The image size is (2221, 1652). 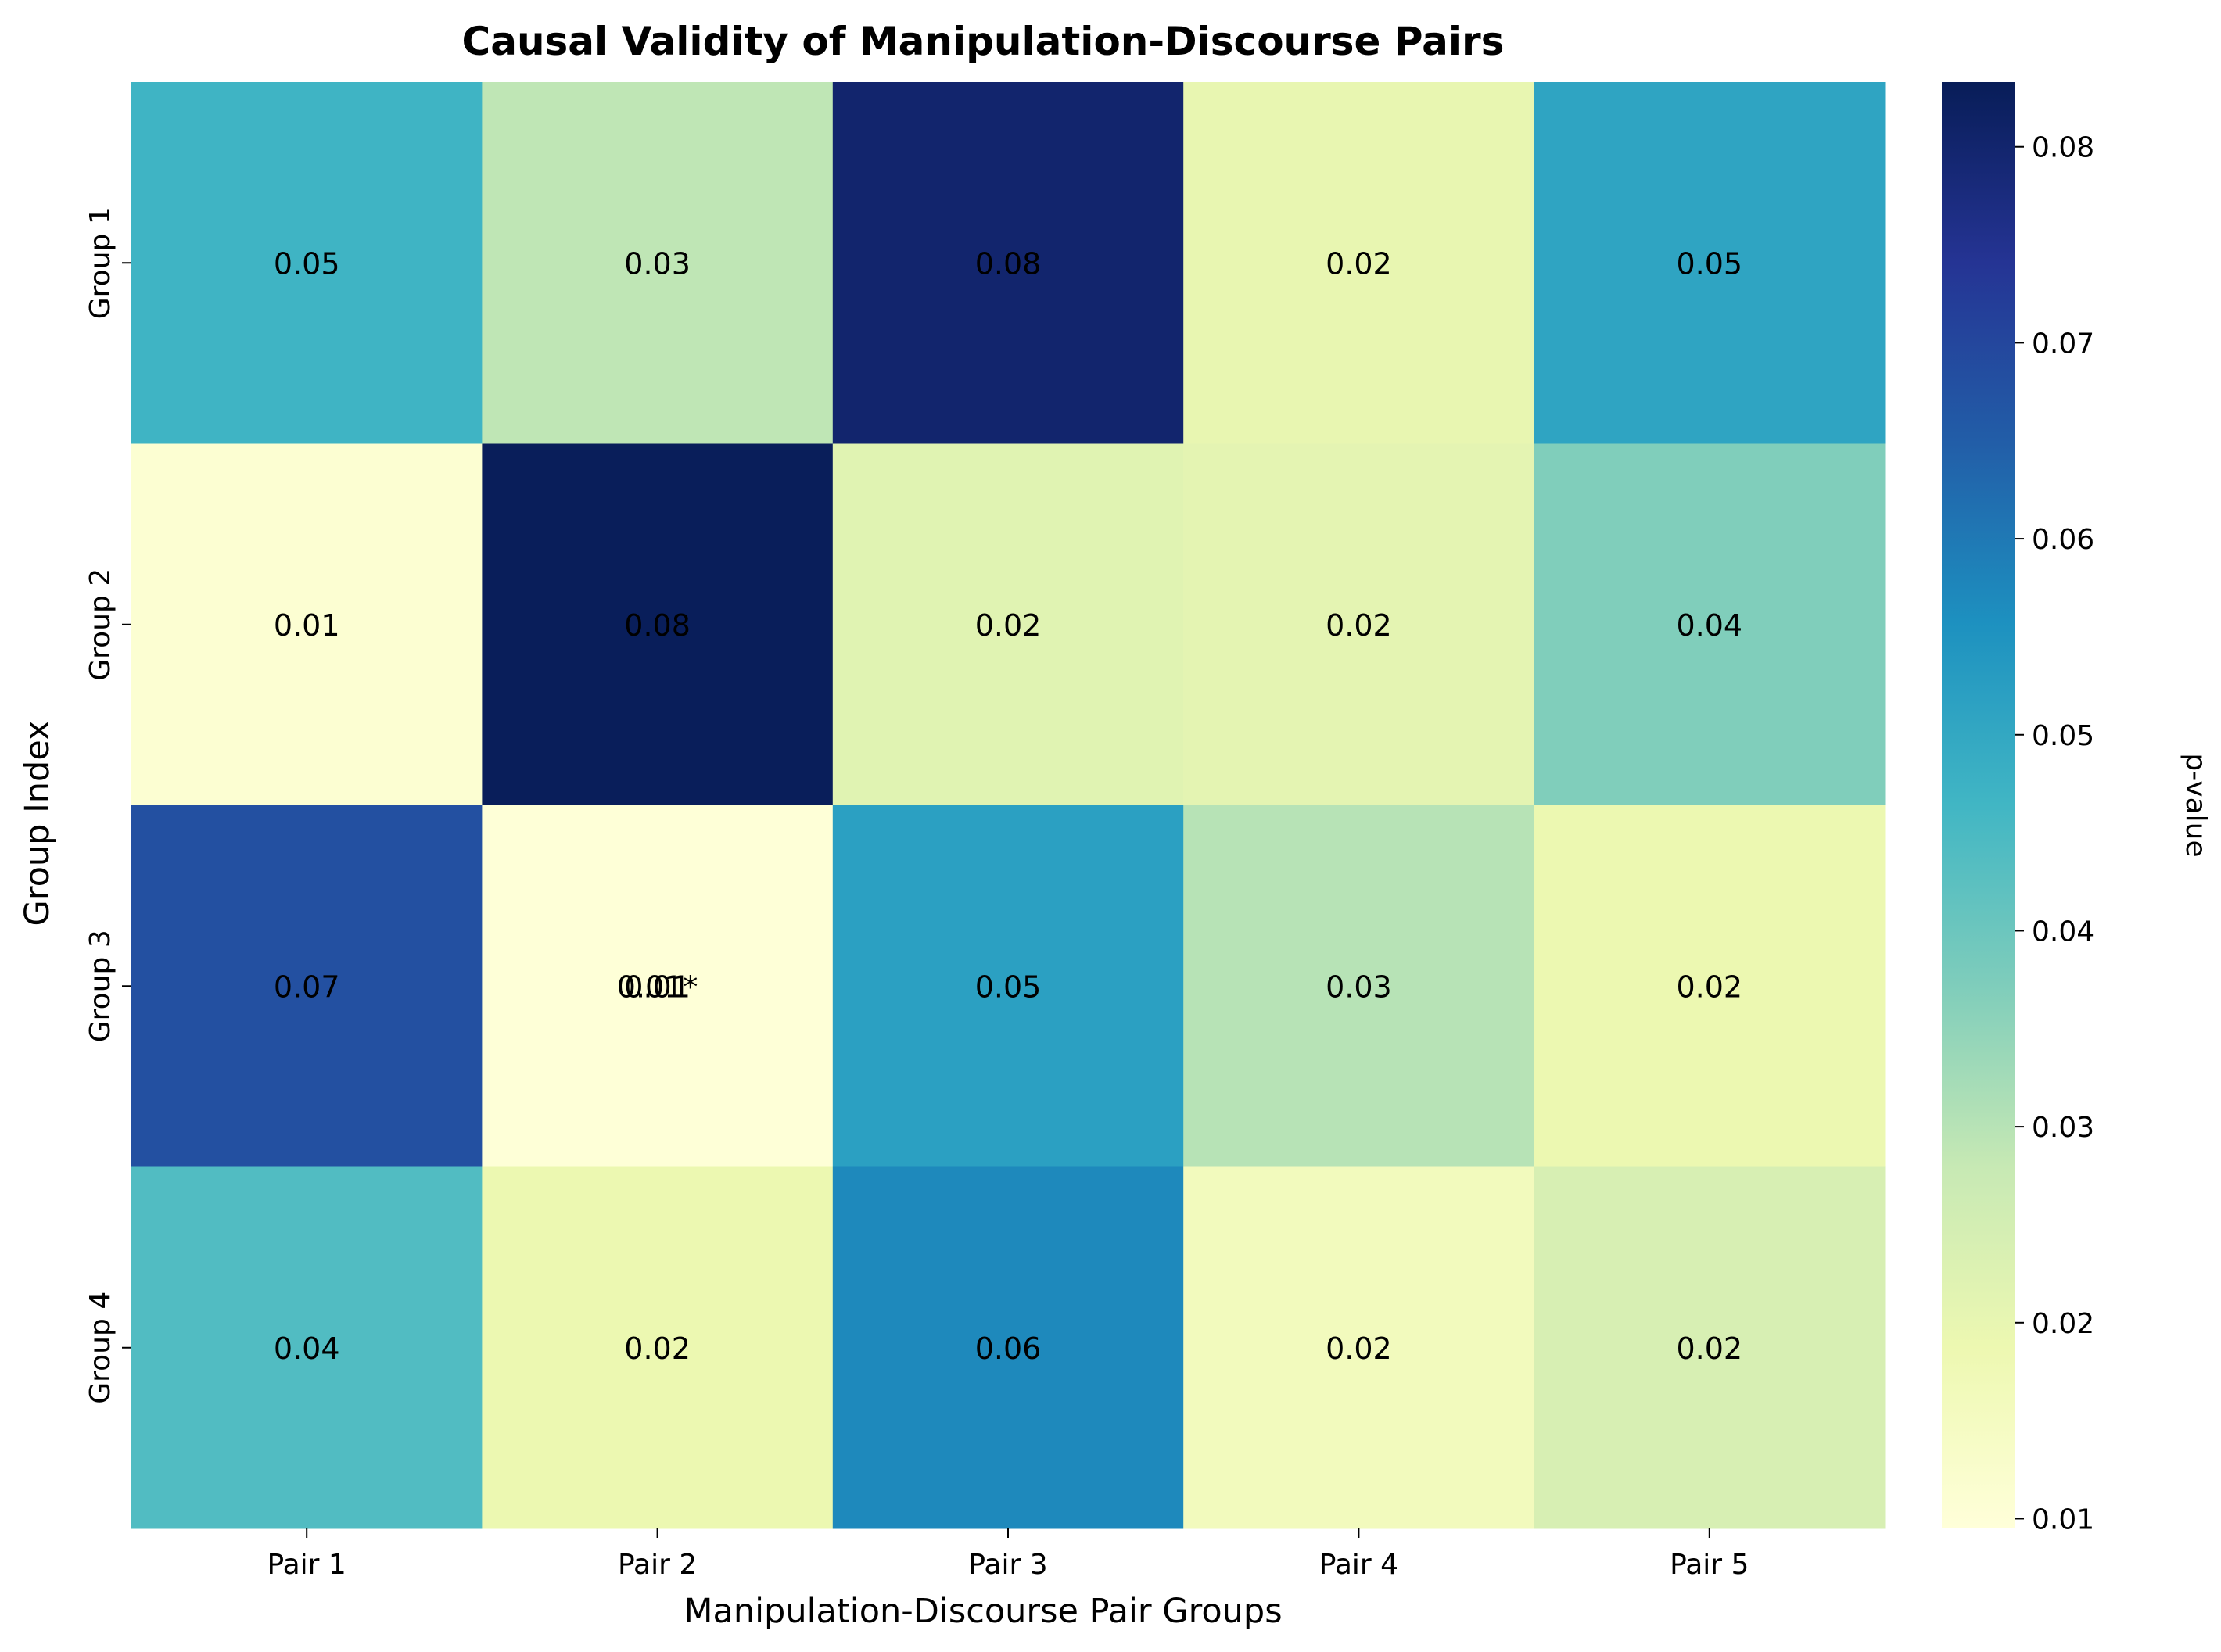 What do you see at coordinates (1979, 805) in the screenshot?
I see `colorbar-gradient` at bounding box center [1979, 805].